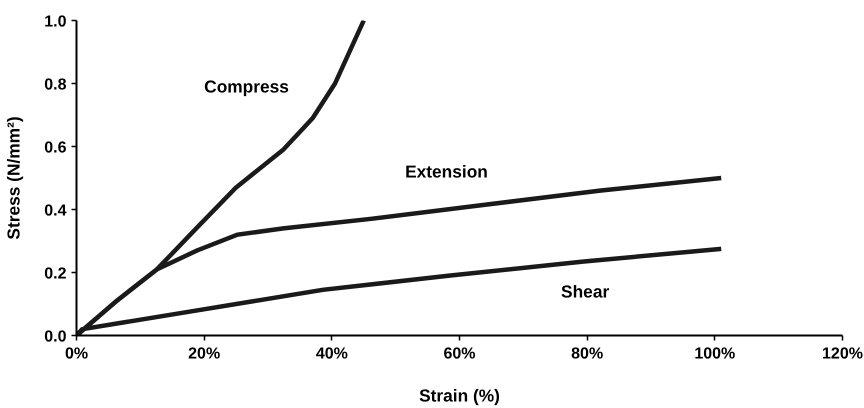 The width and height of the screenshot is (864, 408). I want to click on x-tick-label: 60%, so click(459, 354).